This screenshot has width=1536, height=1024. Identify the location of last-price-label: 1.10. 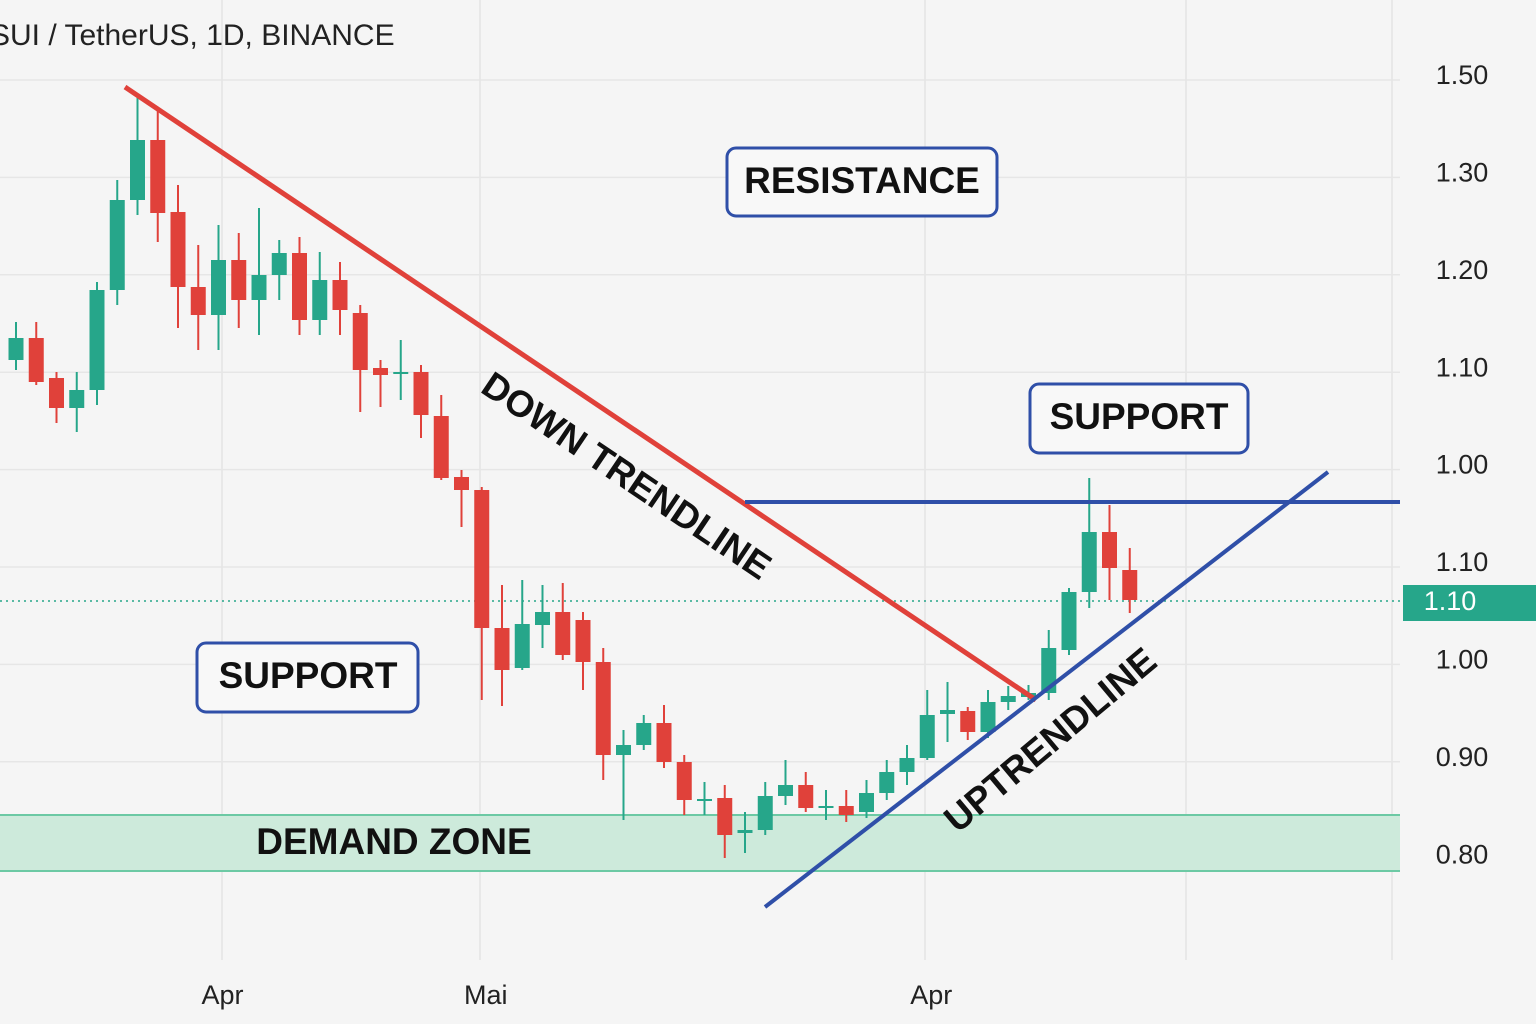
(1450, 601).